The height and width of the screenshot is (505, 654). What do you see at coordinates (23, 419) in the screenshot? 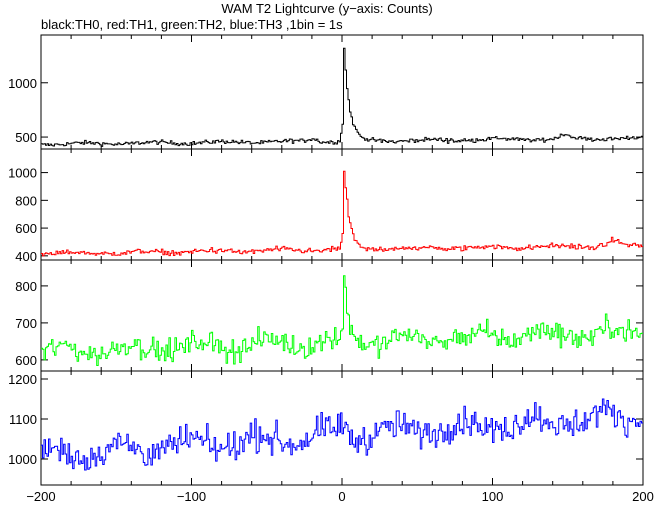
I see `panel-3-ytick-label: 1100` at bounding box center [23, 419].